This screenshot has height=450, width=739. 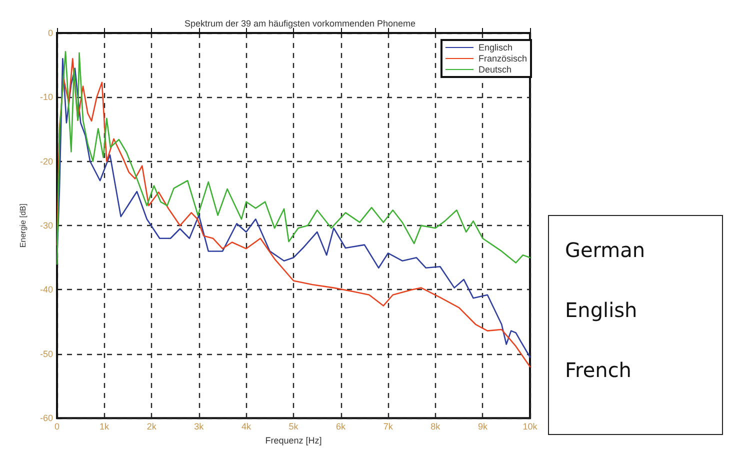 What do you see at coordinates (105, 427) in the screenshot?
I see `x-tick-label: 1k` at bounding box center [105, 427].